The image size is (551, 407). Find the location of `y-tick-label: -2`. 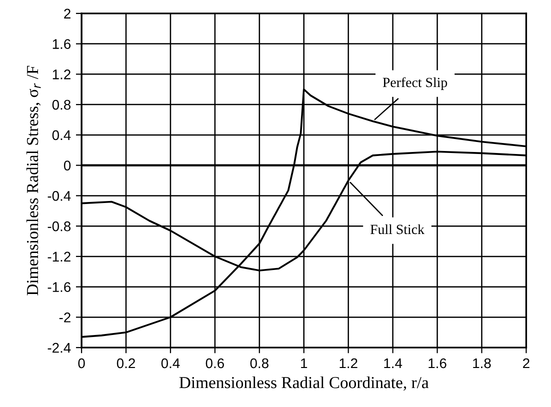

y-tick-label: -2 is located at coordinates (64, 317).